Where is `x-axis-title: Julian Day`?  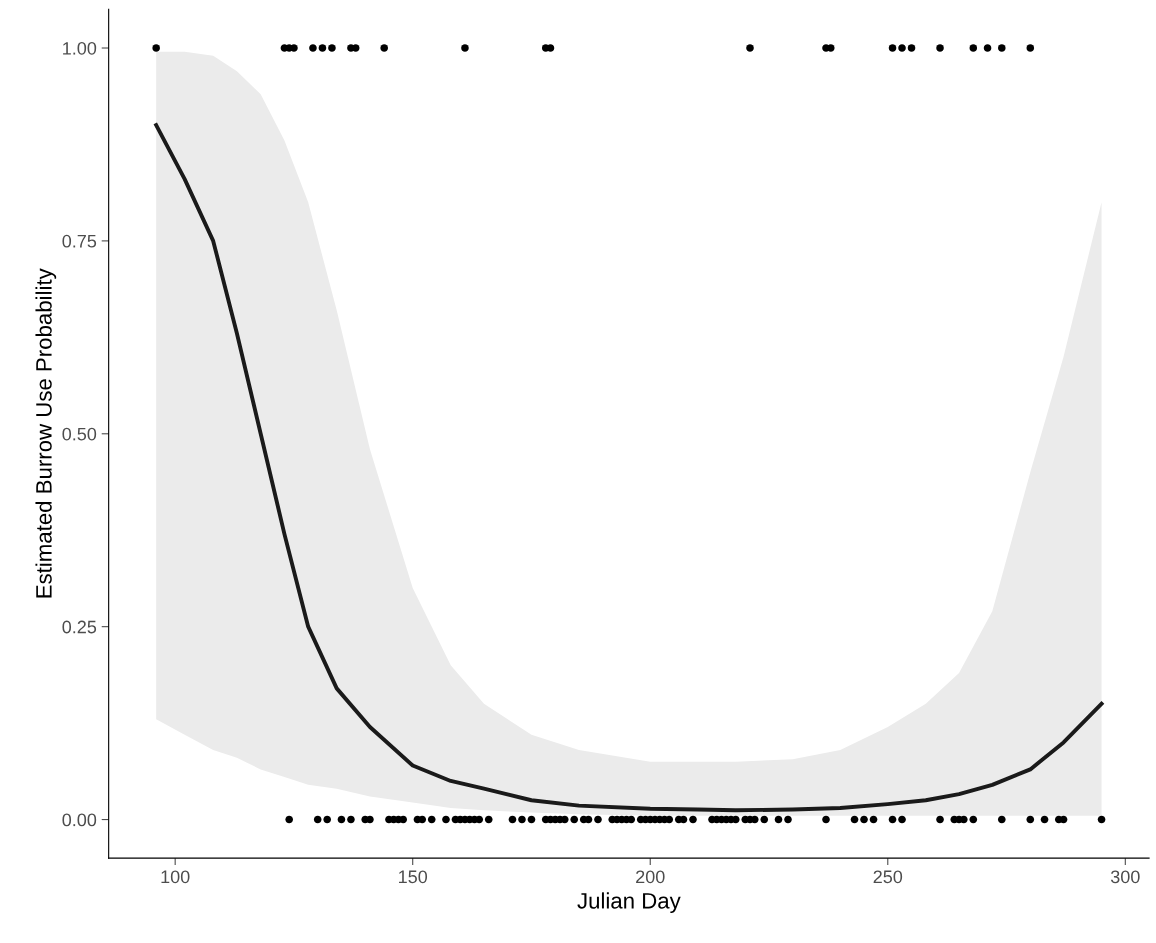 x-axis-title: Julian Day is located at coordinates (629, 903).